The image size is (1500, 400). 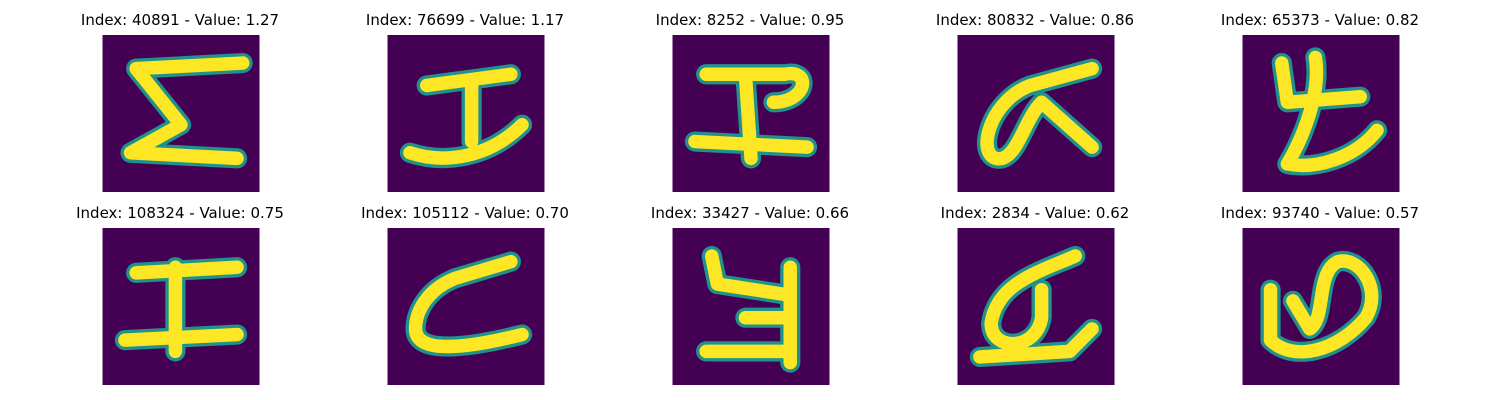 I want to click on panel: Index: 40891 - Value: 1.27, so click(x=180, y=96).